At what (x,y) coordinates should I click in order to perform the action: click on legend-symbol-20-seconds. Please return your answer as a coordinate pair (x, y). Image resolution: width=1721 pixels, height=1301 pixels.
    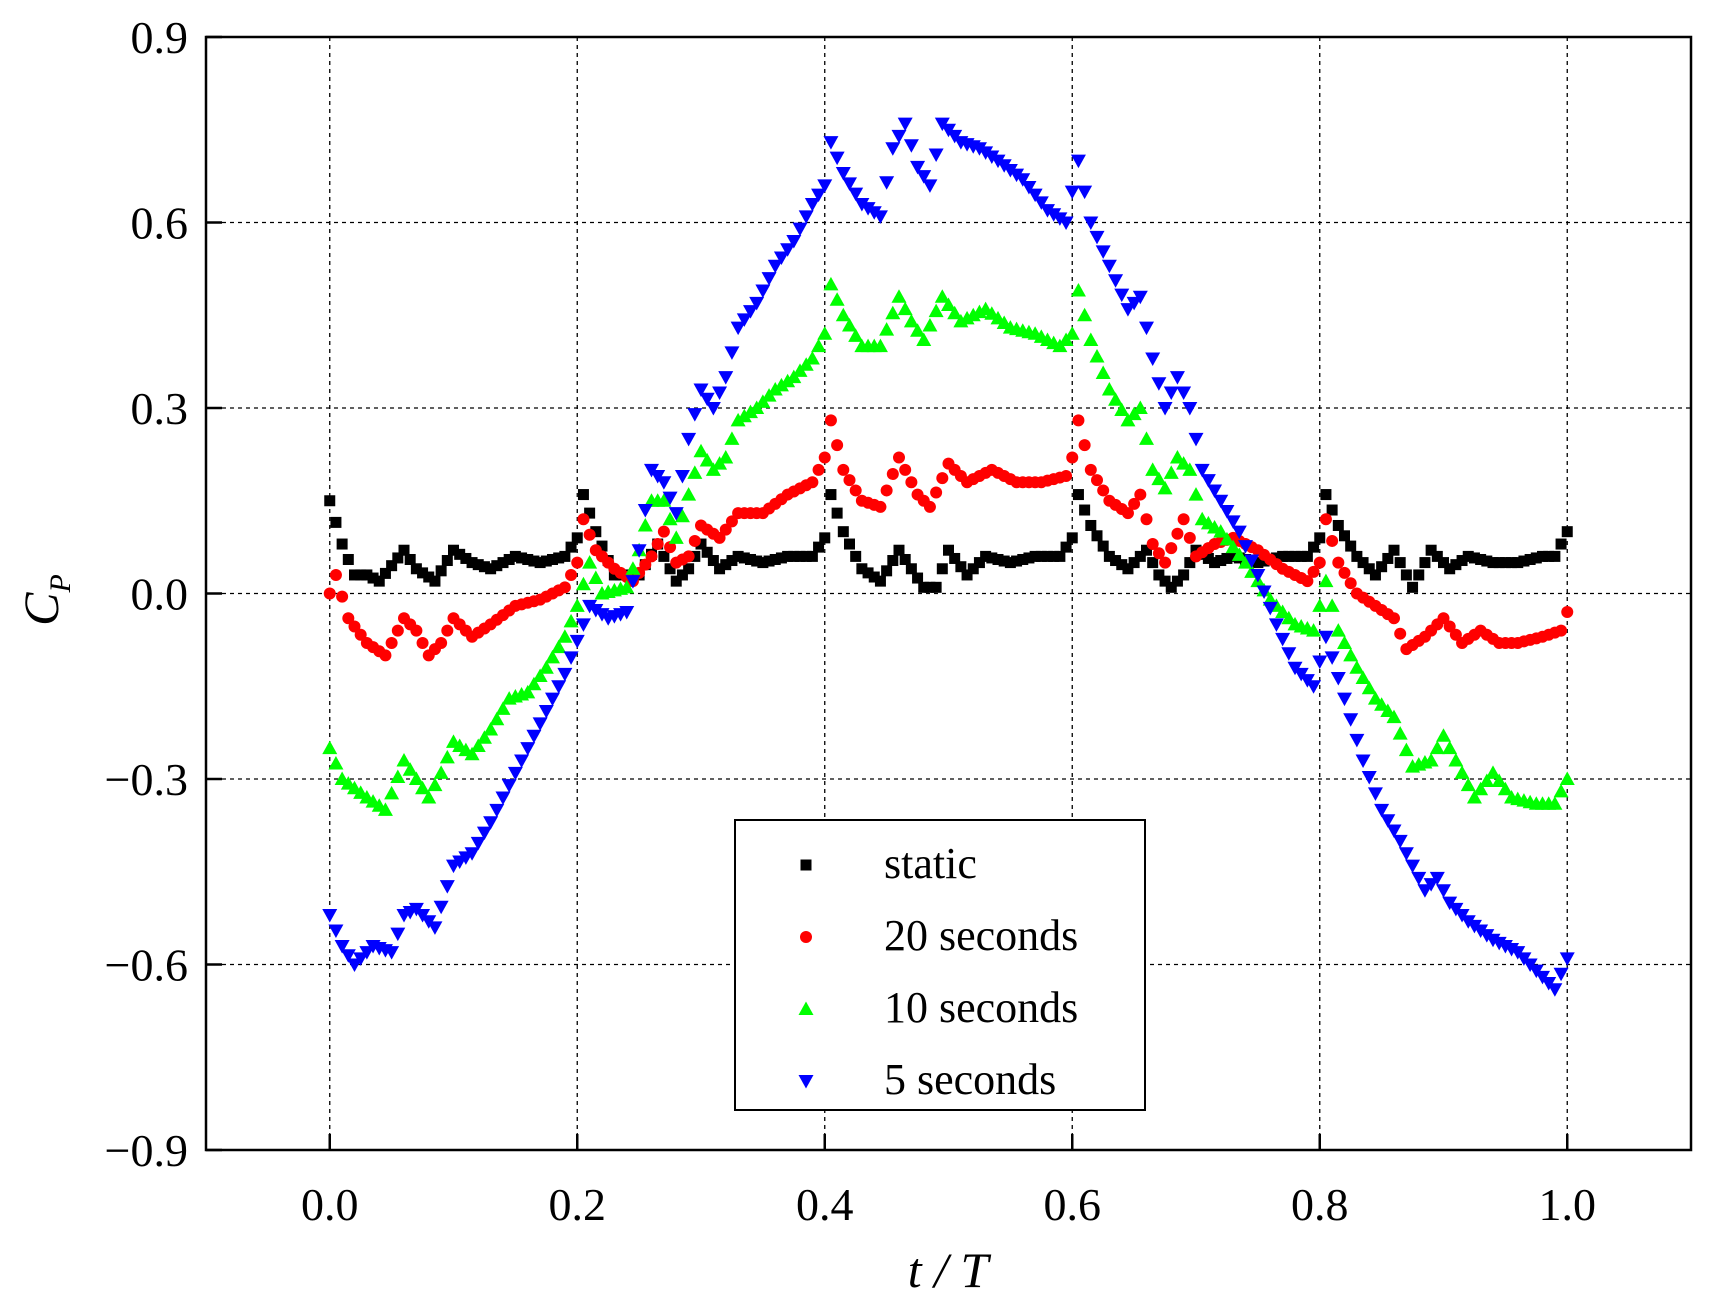
    Looking at the image, I should click on (806, 937).